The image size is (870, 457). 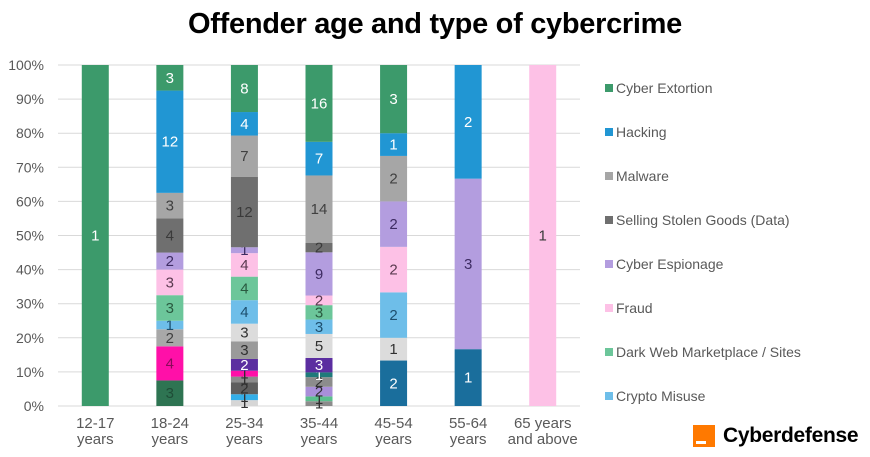 I want to click on y-tick-label: 90%, so click(x=30, y=99).